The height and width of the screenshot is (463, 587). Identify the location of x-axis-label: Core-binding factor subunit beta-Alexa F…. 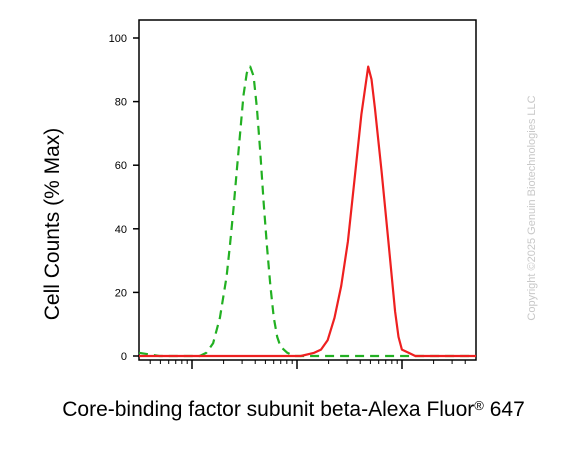
(293, 410).